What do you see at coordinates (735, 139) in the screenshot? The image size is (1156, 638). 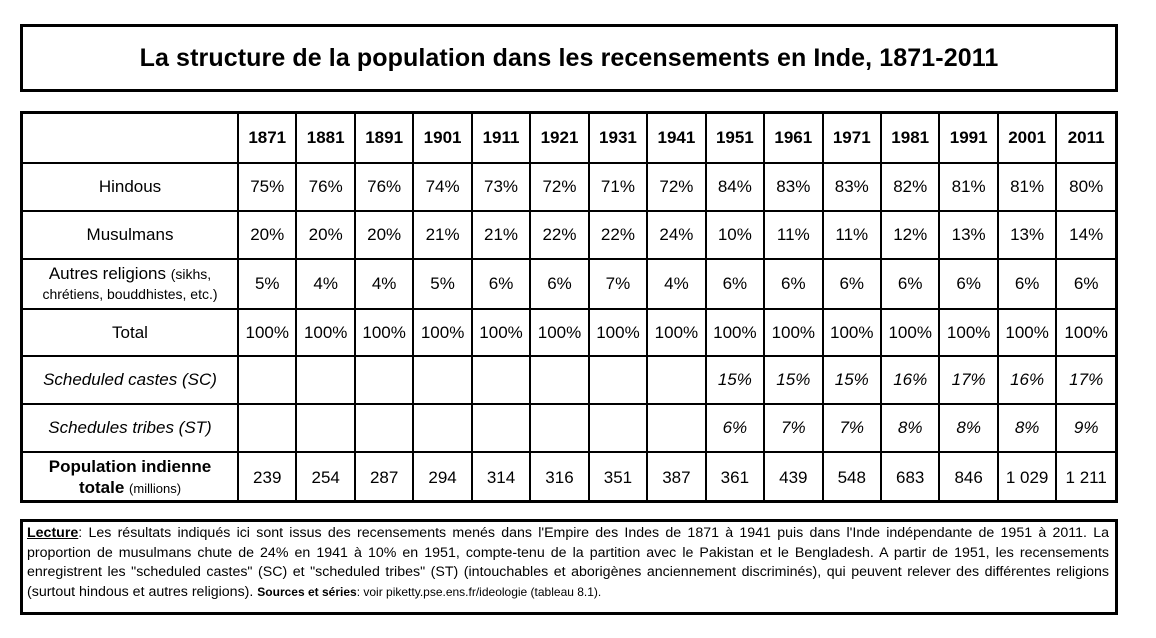 I see `year-header: 1951` at bounding box center [735, 139].